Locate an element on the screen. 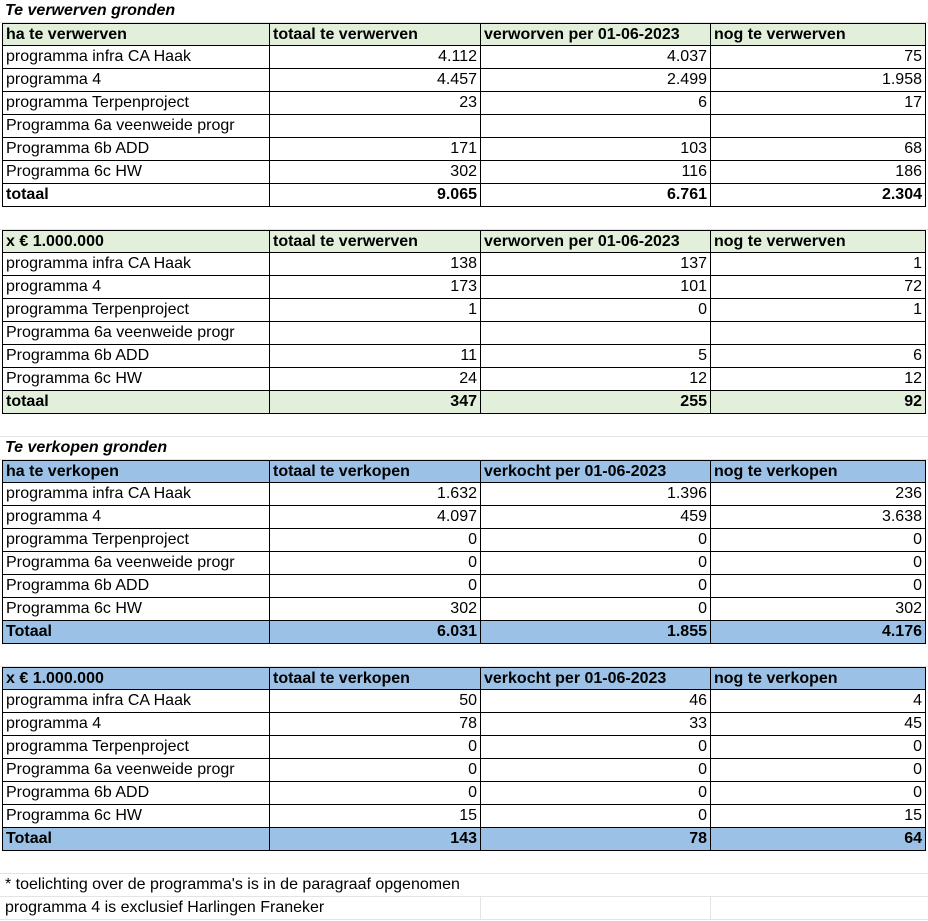  value-cell: 46 is located at coordinates (596, 701).